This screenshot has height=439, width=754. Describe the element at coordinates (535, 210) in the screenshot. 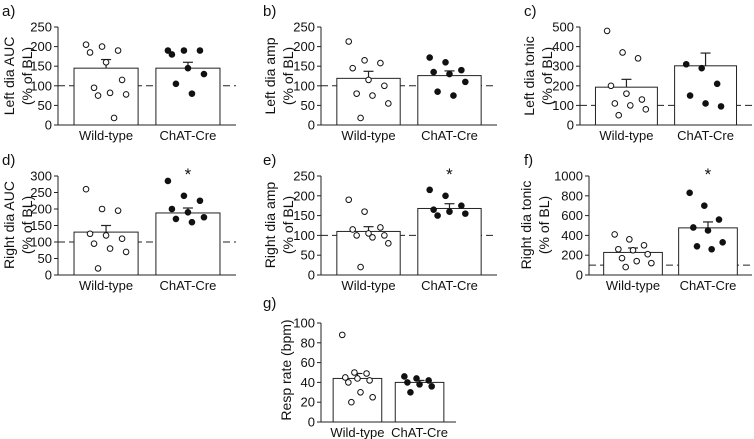

I see `panel-f: f) Right dia tonic (% of BL)` at that location.